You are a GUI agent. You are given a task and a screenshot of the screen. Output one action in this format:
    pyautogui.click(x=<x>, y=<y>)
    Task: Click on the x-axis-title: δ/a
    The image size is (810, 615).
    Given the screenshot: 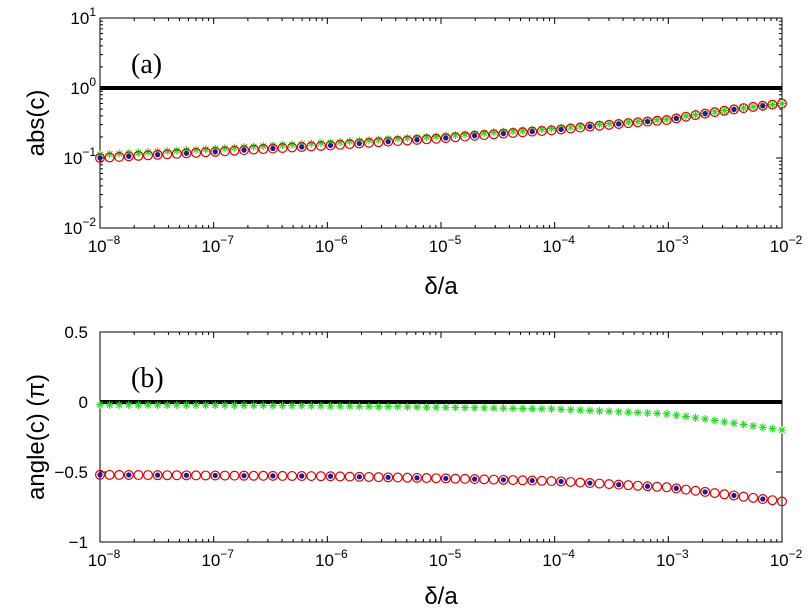 What is the action you would take?
    pyautogui.click(x=441, y=596)
    